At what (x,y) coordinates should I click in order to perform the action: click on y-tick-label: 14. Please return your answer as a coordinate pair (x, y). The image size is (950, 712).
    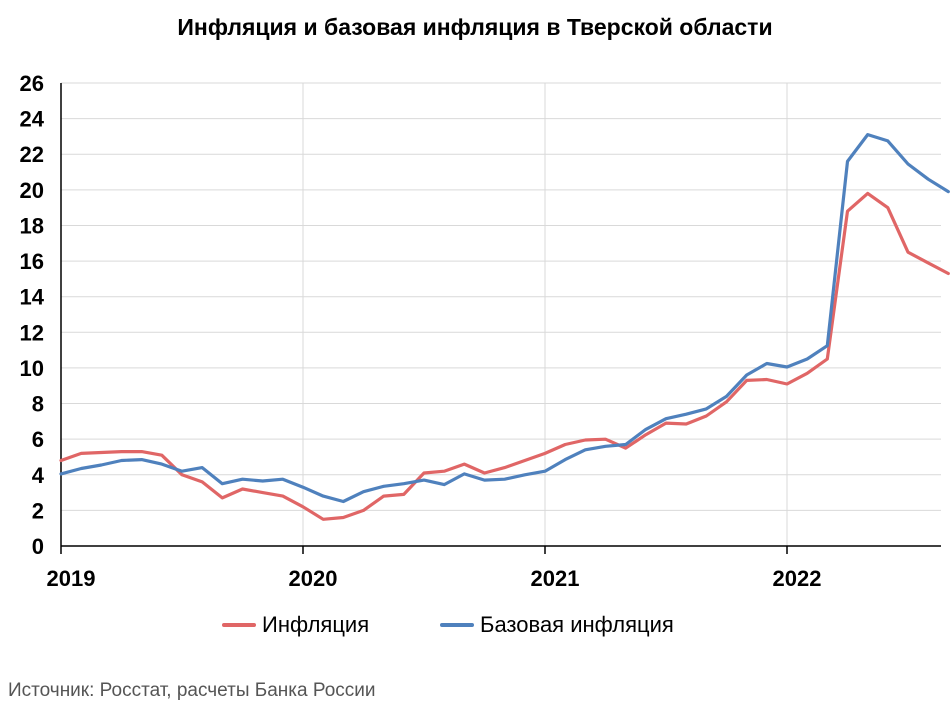
    Looking at the image, I should click on (32, 297).